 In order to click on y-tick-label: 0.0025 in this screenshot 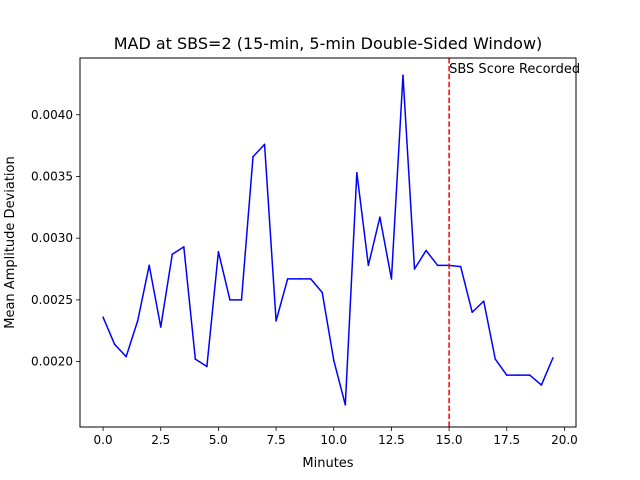, I will do `click(52, 300)`.